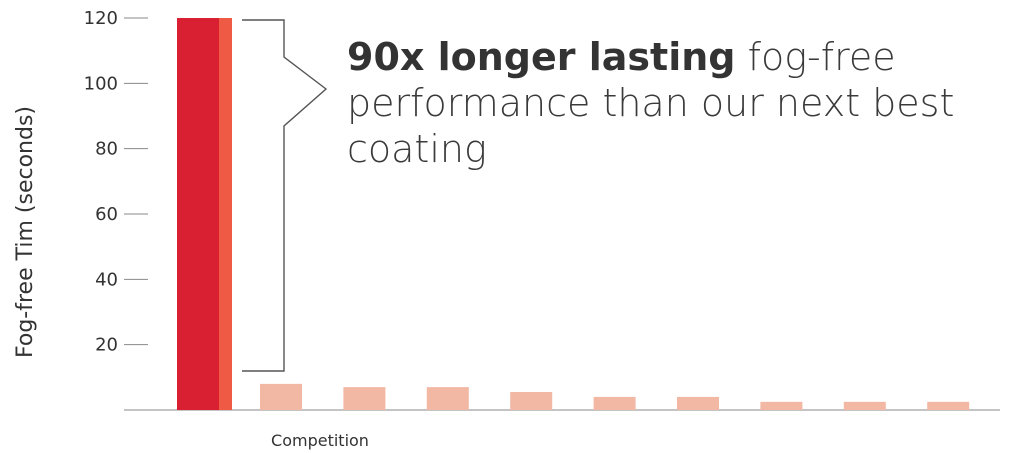 The image size is (1029, 453). What do you see at coordinates (320, 440) in the screenshot?
I see `x-axis-label: Competition` at bounding box center [320, 440].